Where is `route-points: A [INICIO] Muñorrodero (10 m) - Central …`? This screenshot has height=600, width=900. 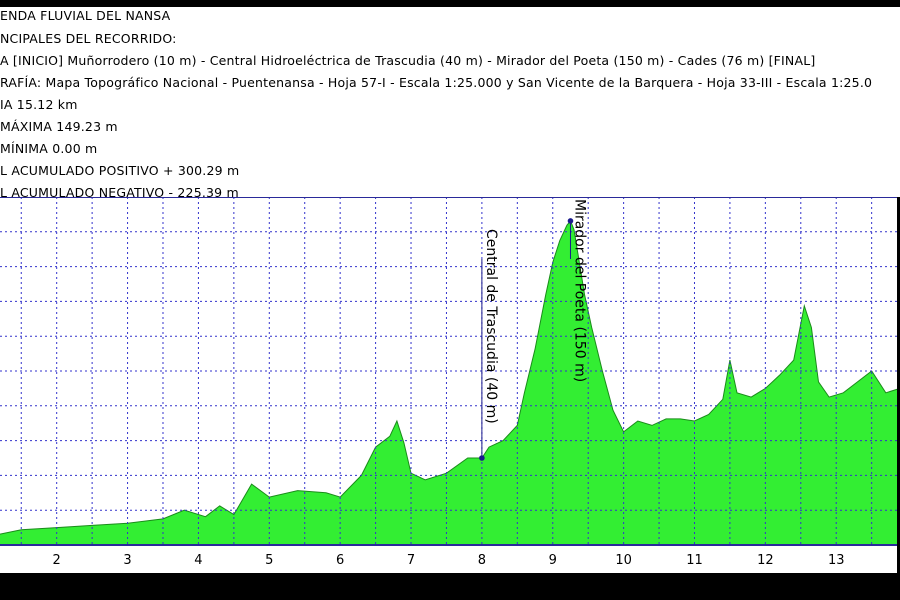 route-points: A [INICIO] Muñorrodero (10 m) - Central … is located at coordinates (408, 60).